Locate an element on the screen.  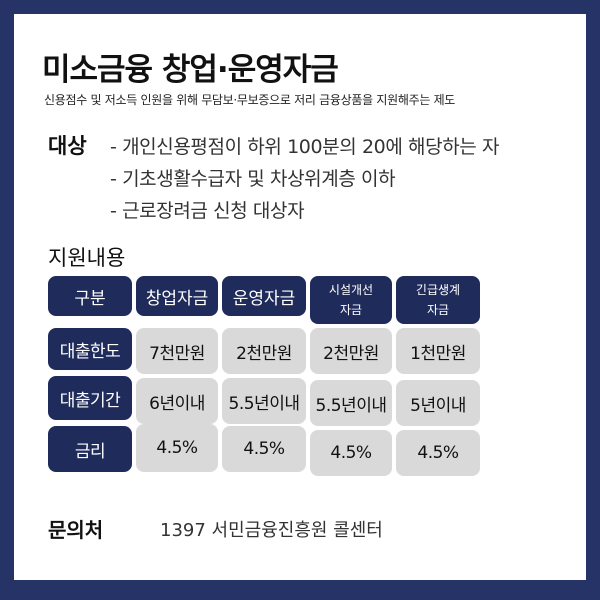
column-header-line1: 시설개선 is located at coordinates (351, 290).